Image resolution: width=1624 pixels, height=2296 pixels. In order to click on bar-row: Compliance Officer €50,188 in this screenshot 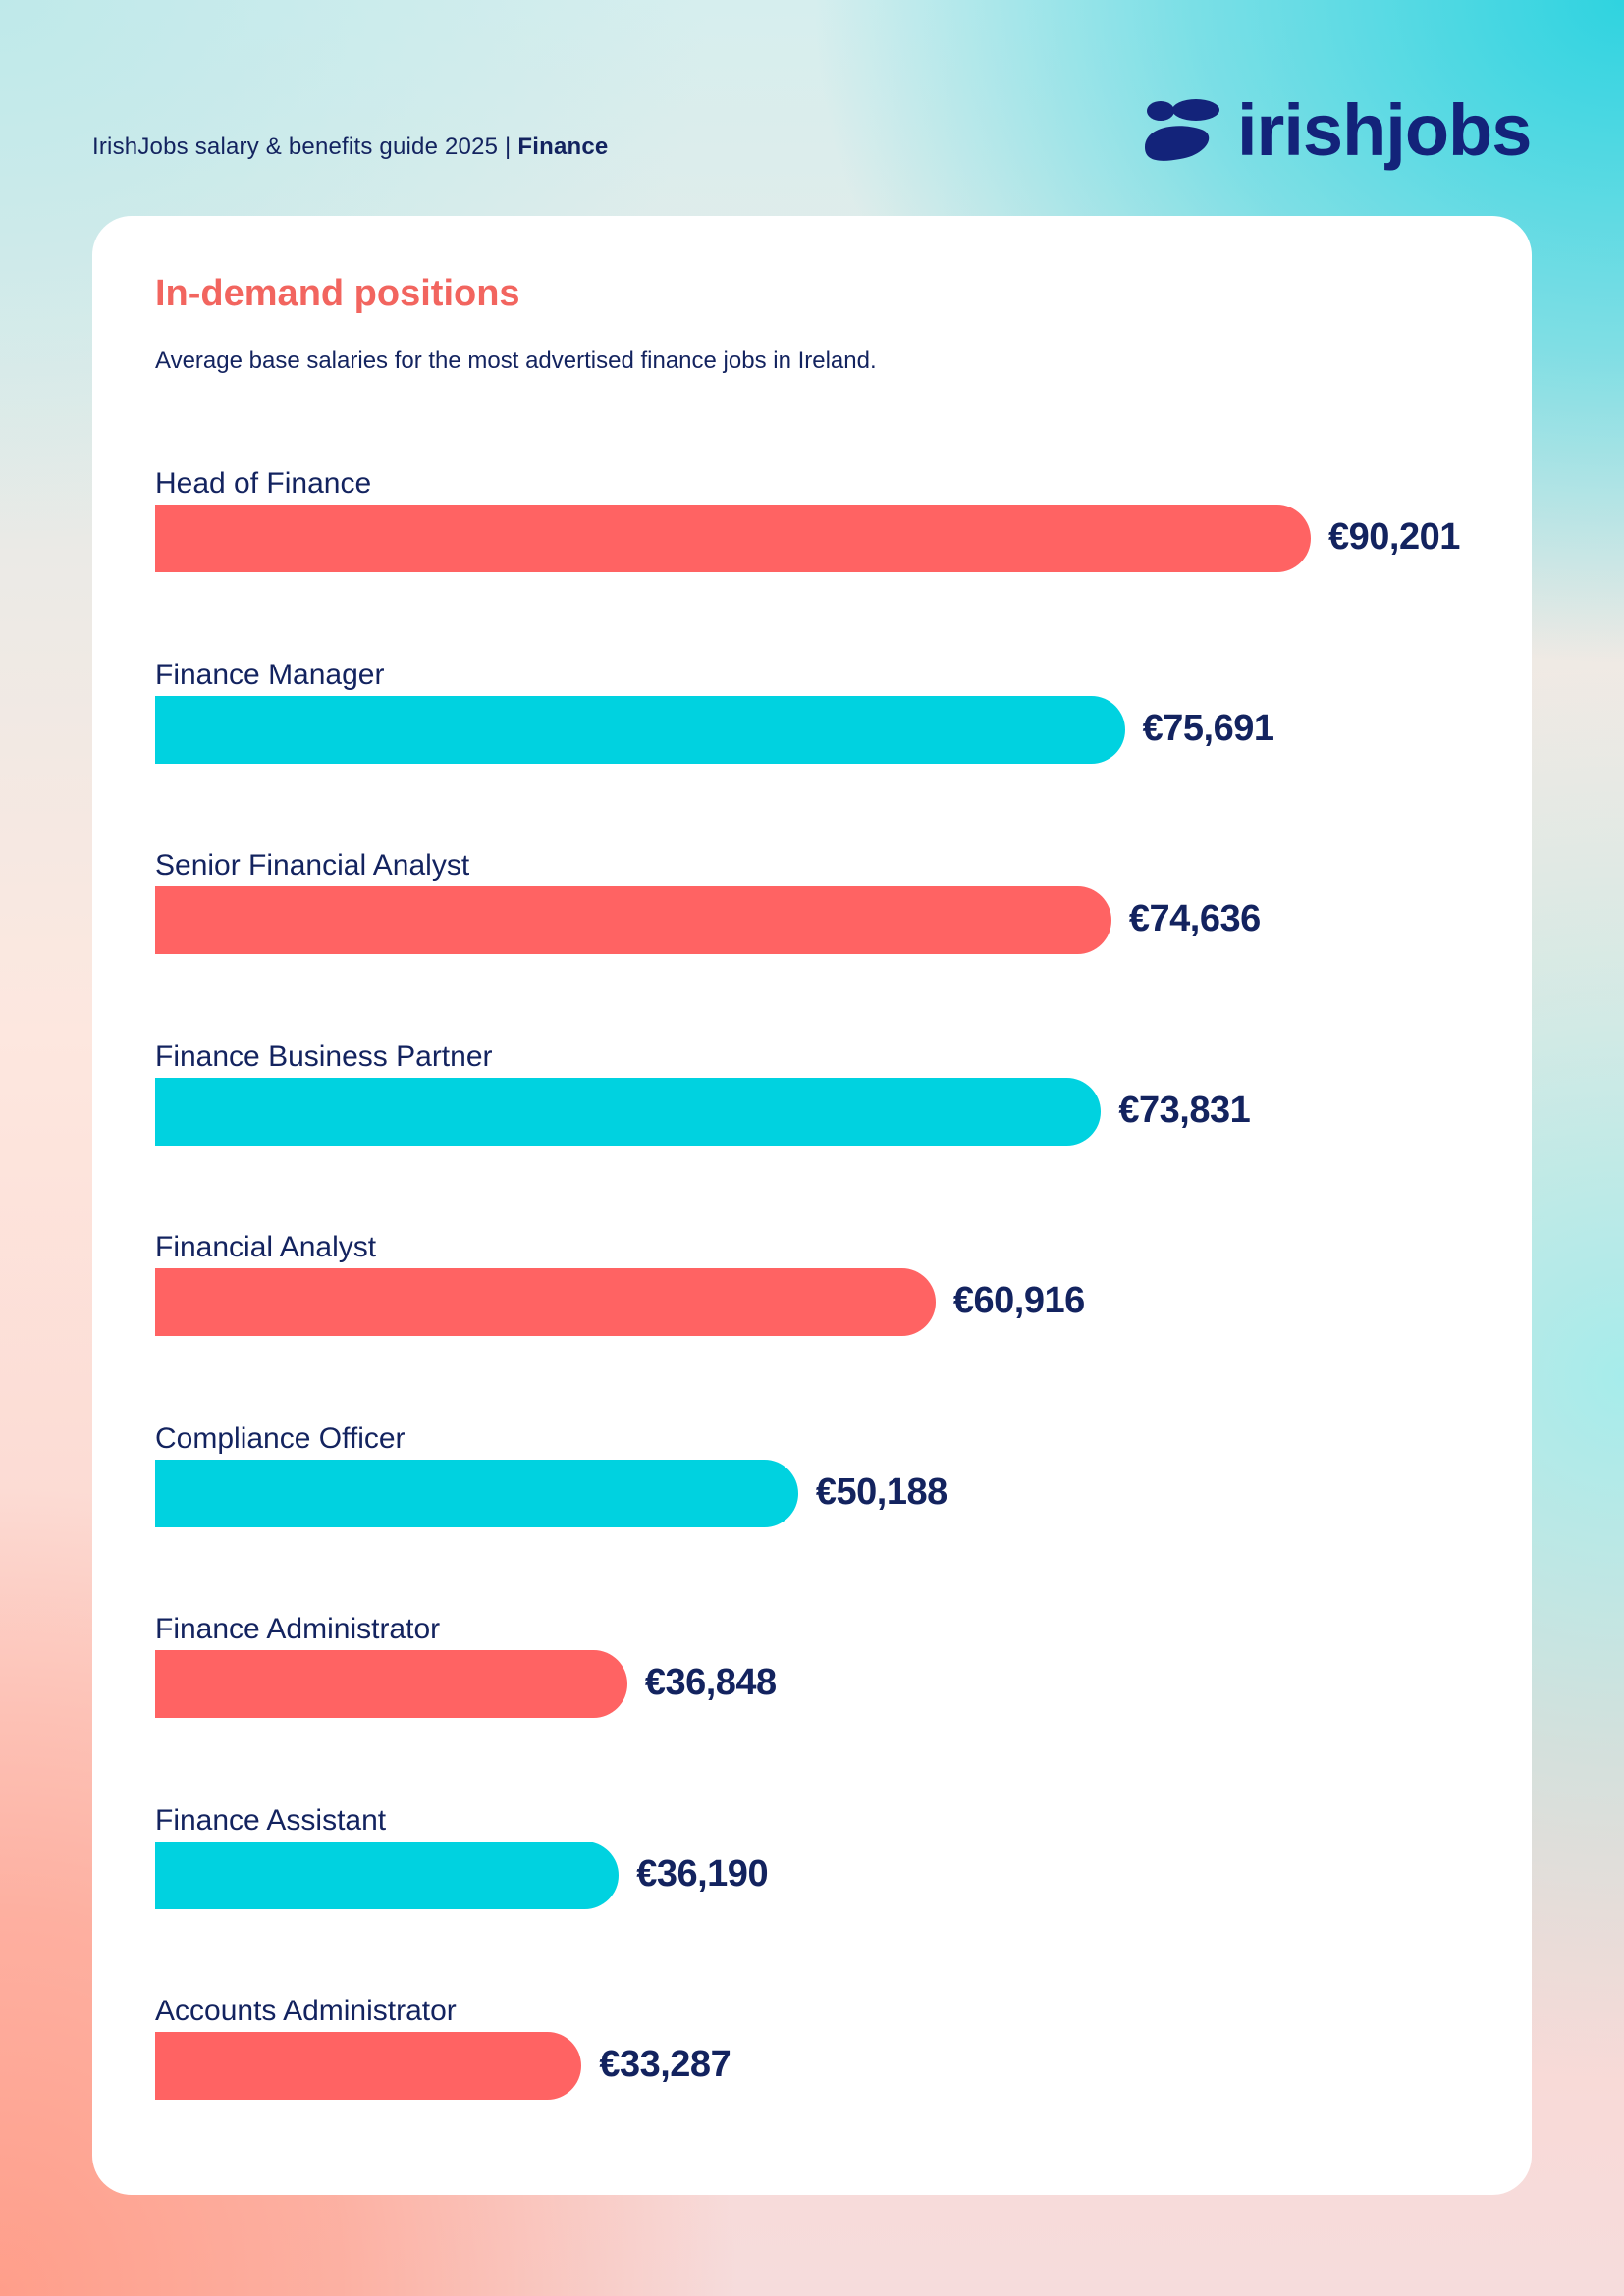, I will do `click(822, 1491)`.